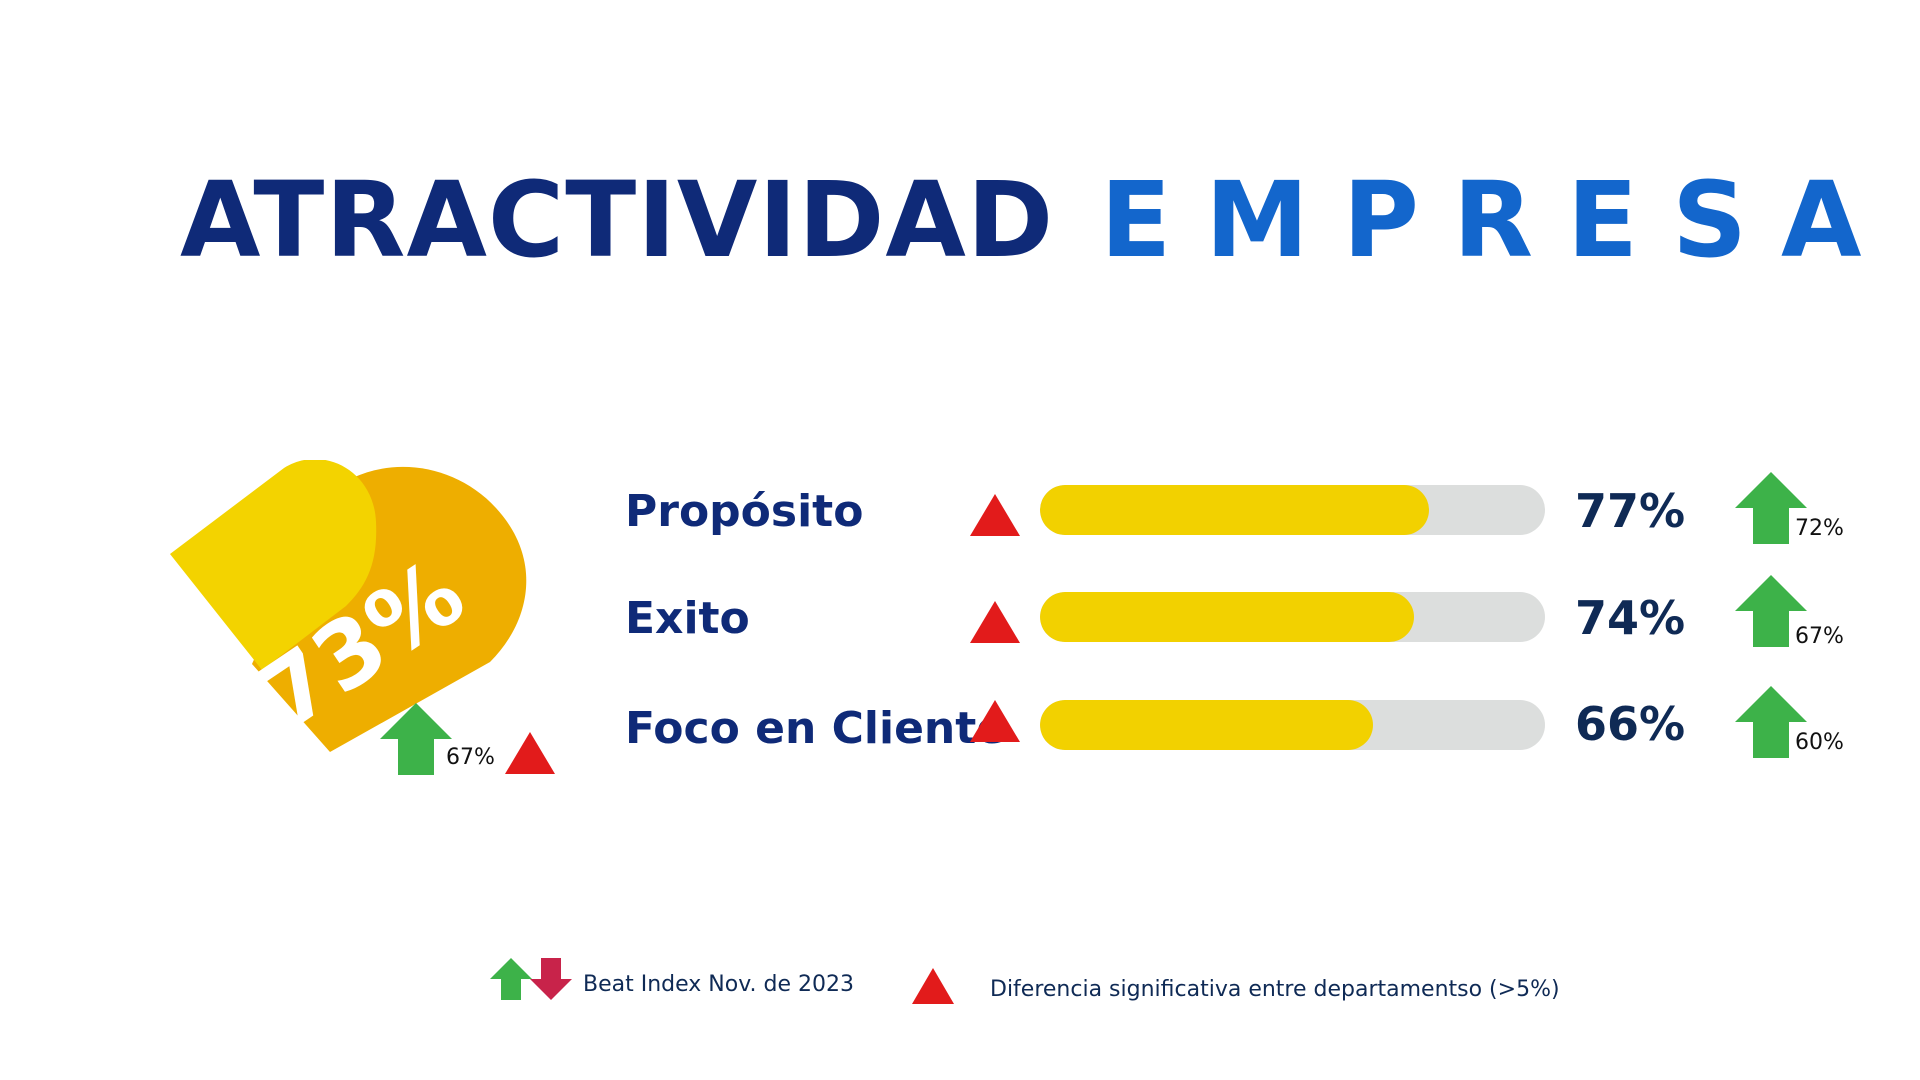 The height and width of the screenshot is (1080, 1920). What do you see at coordinates (1819, 742) in the screenshot?
I see `benchmark-label-foco-en-cliente: 60%` at bounding box center [1819, 742].